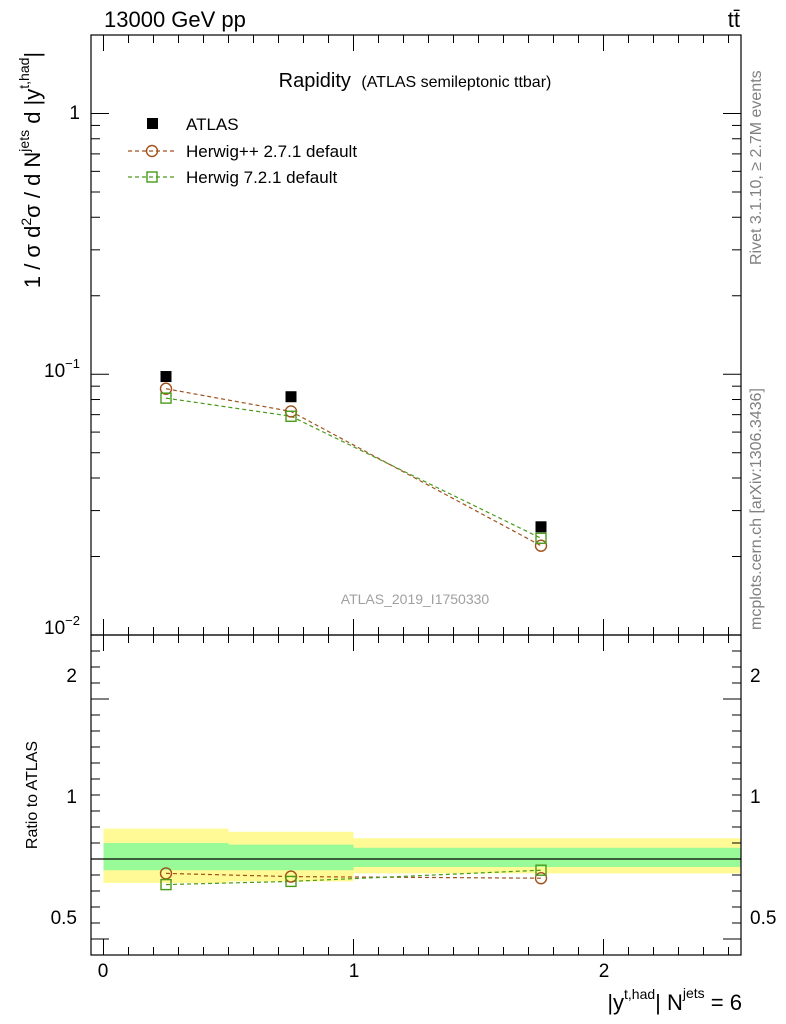 The image size is (786, 1024). Describe the element at coordinates (763, 918) in the screenshot. I see `ratio-y-tick-label-right-0.5: 0.5` at that location.